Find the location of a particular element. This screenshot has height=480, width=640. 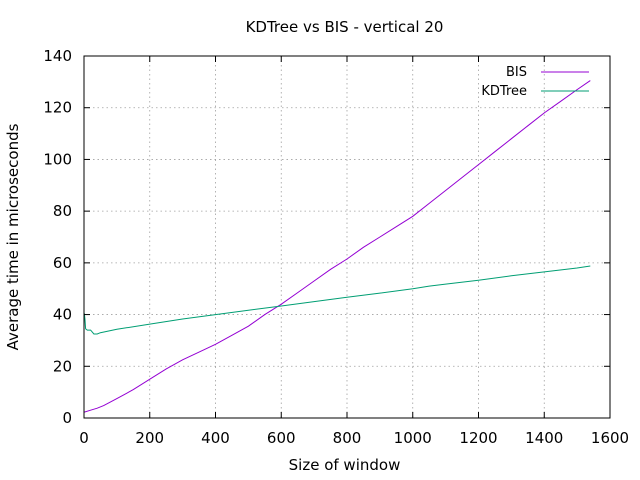

x-tick-label: 1000 is located at coordinates (413, 438).